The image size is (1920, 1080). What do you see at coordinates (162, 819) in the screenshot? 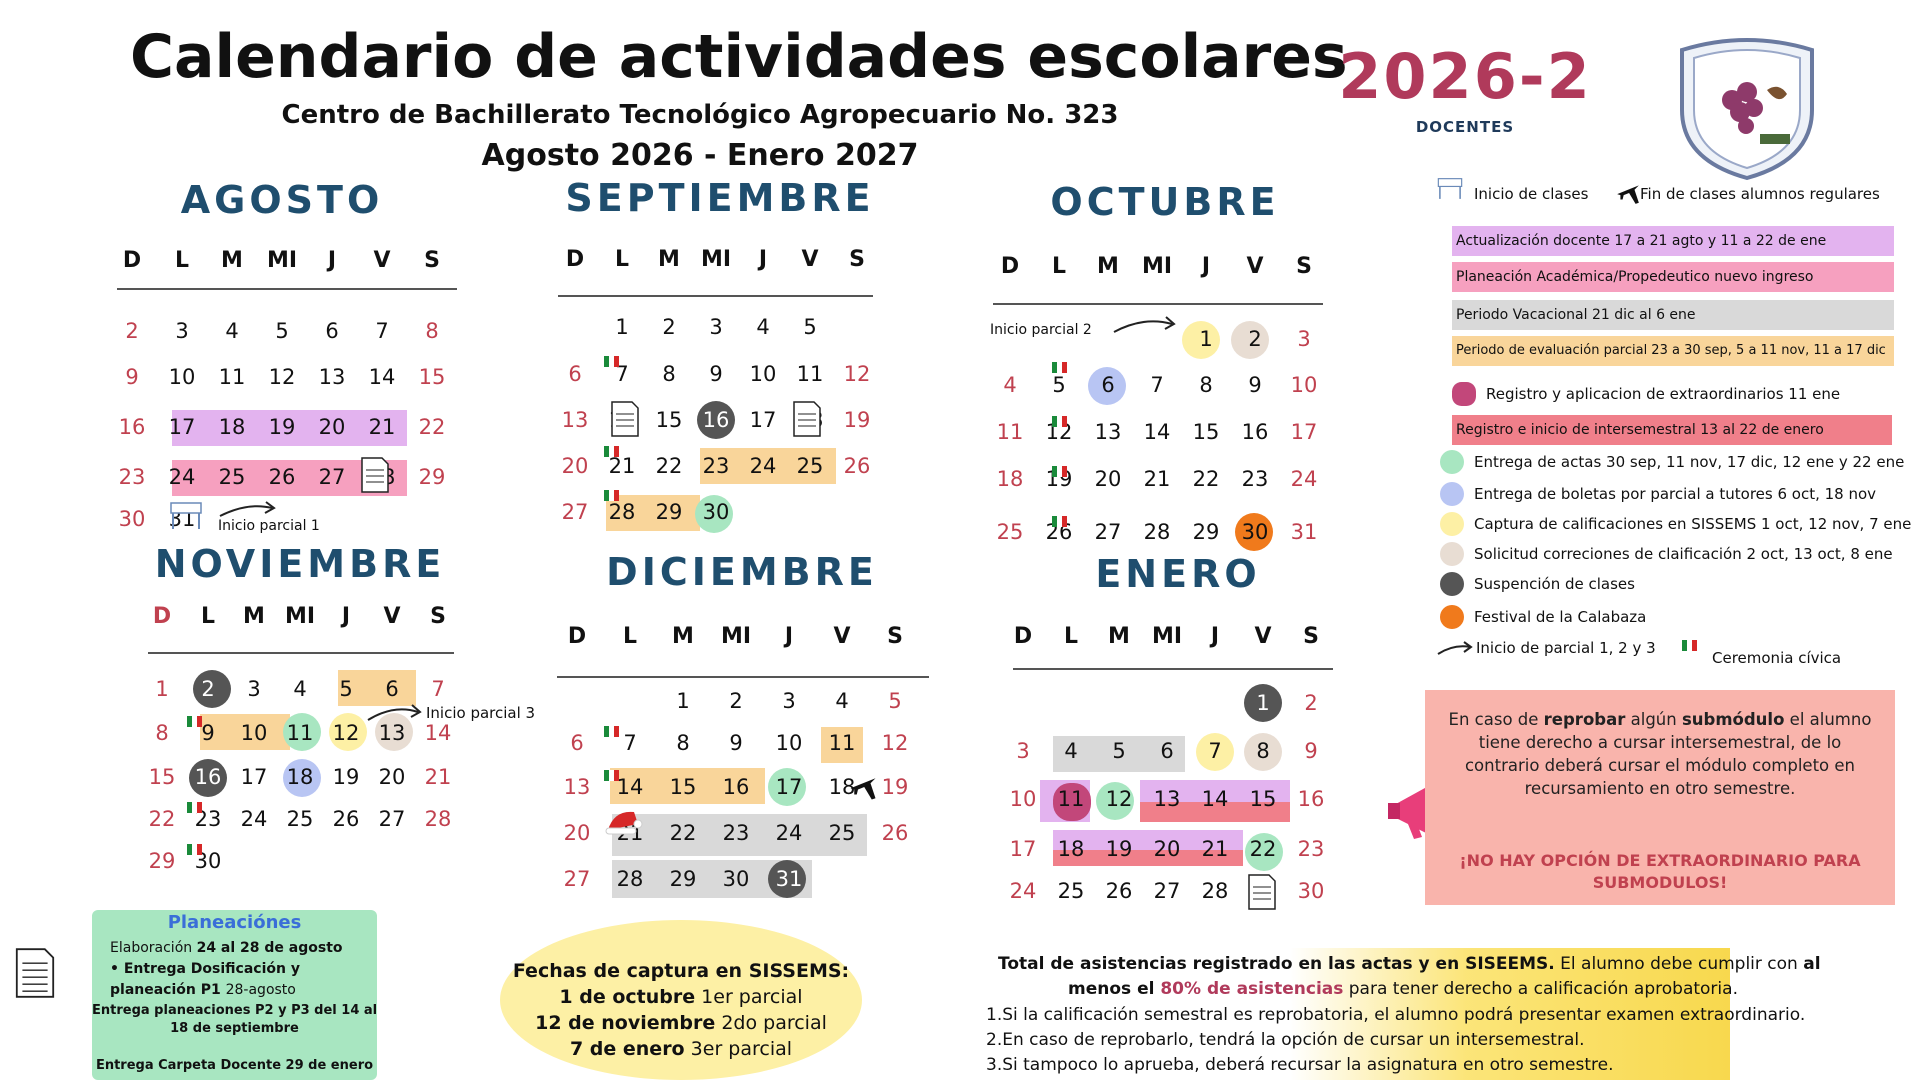
I see `day-cell-noviembre-22: 22` at bounding box center [162, 819].